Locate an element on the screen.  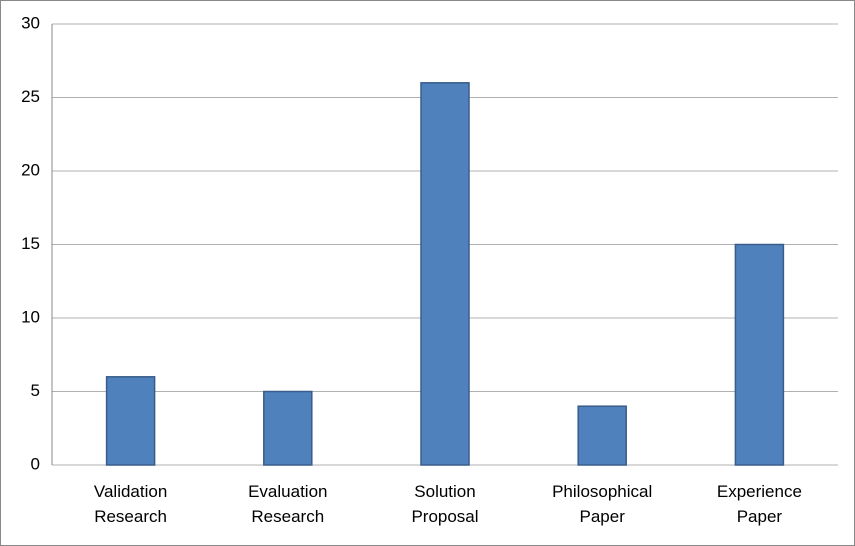
y-tick-label: 25 is located at coordinates (30, 96).